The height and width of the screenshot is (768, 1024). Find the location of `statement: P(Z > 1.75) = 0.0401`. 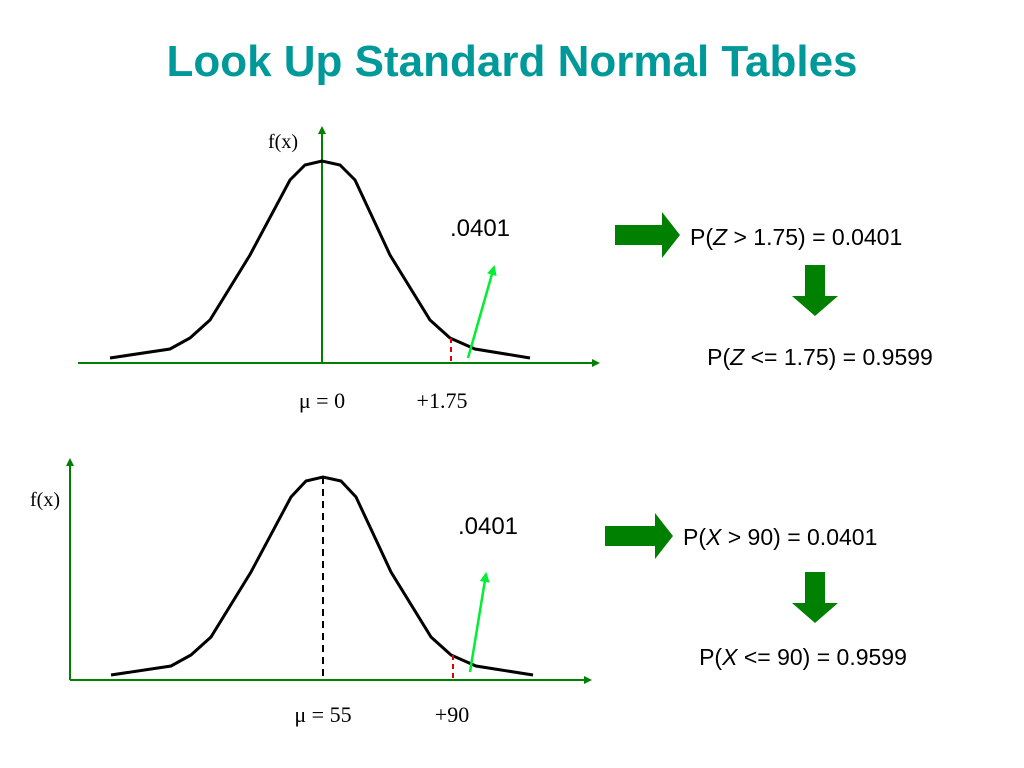

statement: P(Z > 1.75) = 0.0401 is located at coordinates (796, 237).